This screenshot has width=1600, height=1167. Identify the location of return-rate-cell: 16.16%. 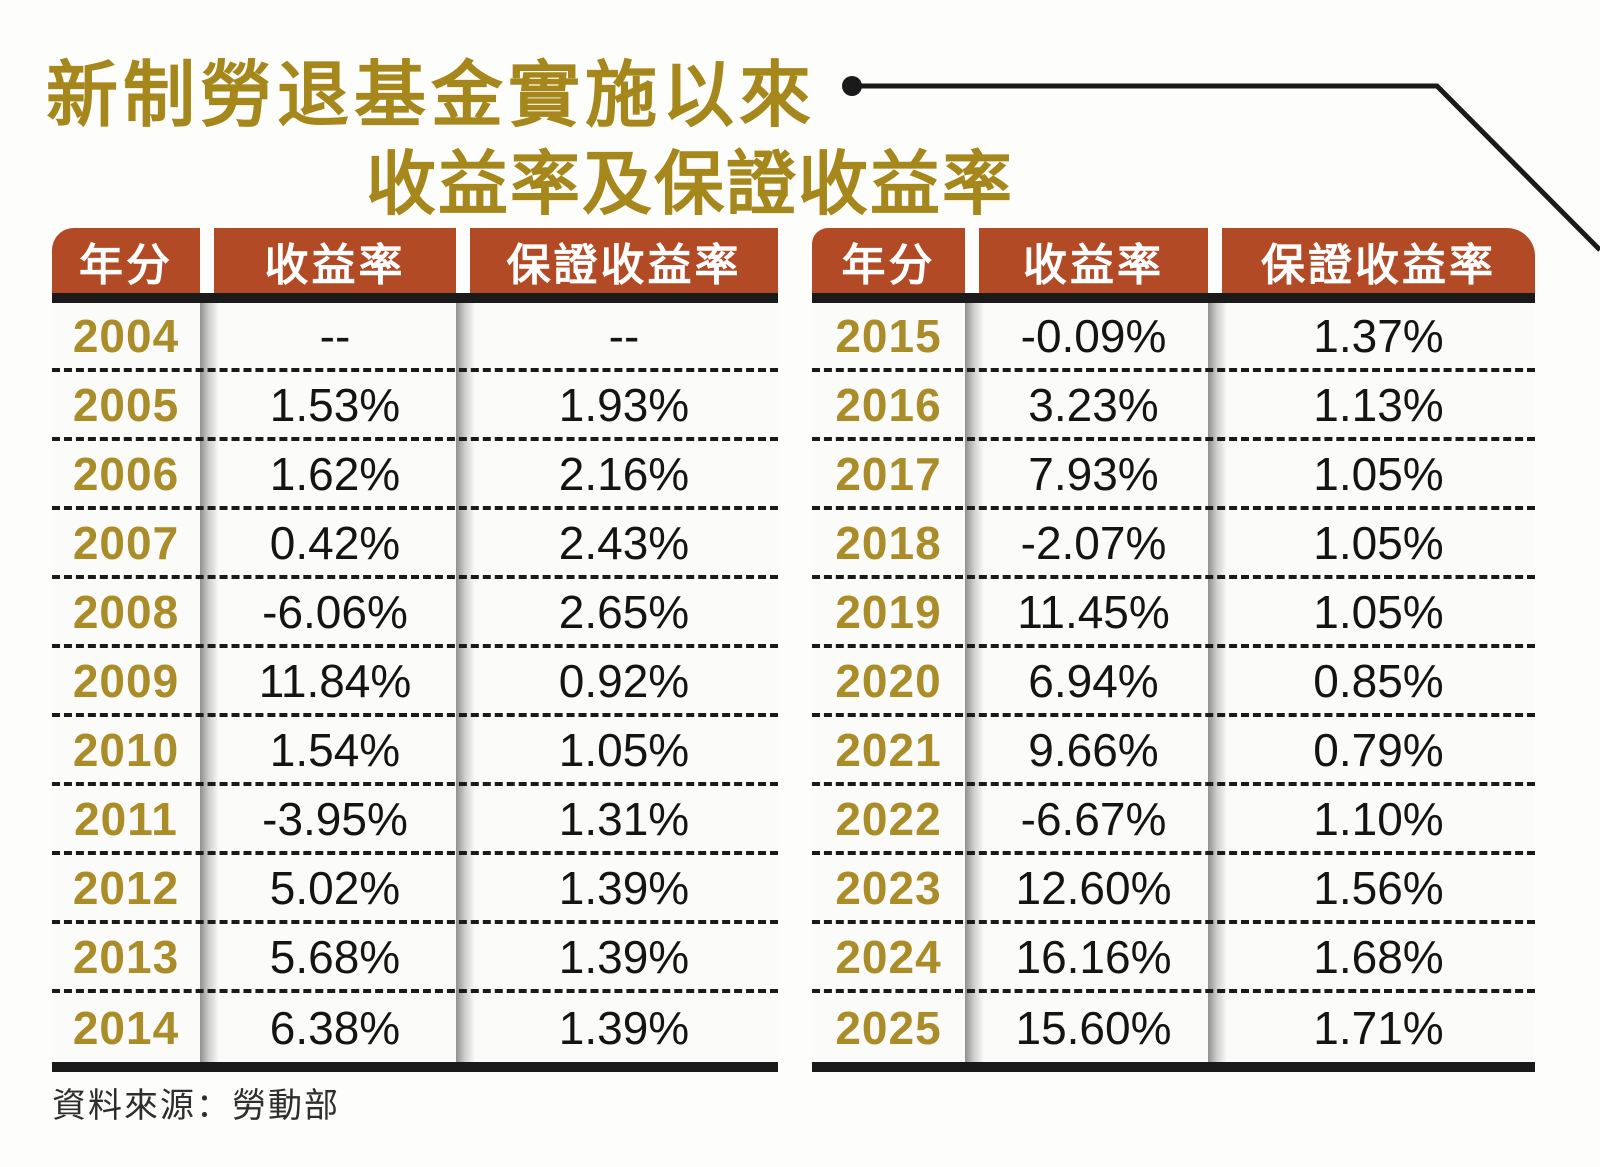
(1093, 956).